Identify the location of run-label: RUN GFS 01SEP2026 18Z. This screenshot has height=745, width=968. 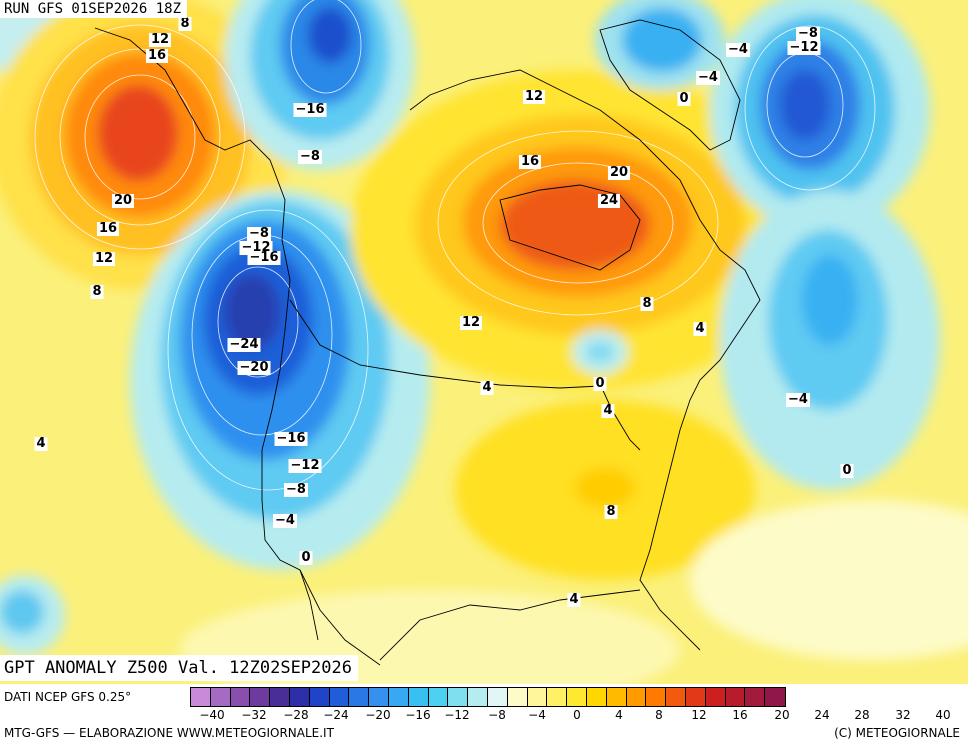
(94, 9).